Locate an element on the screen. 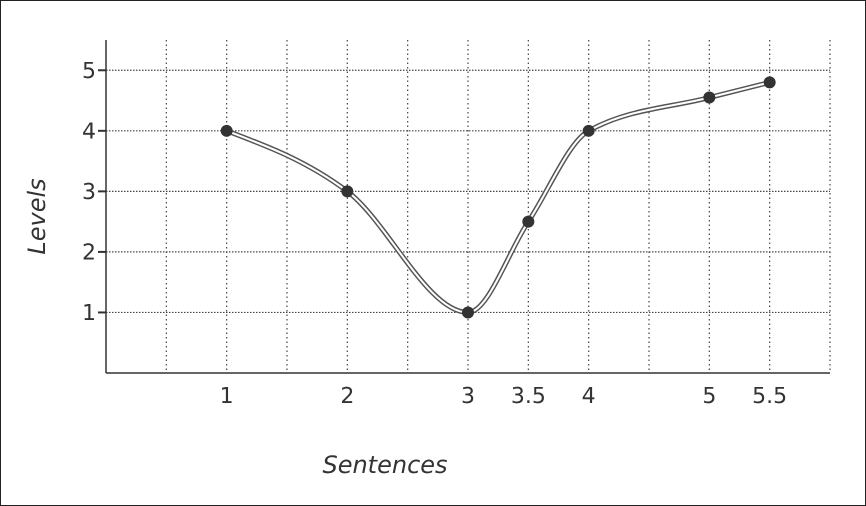 Image resolution: width=866 pixels, height=506 pixels. x-axis-title: Sentences is located at coordinates (385, 465).